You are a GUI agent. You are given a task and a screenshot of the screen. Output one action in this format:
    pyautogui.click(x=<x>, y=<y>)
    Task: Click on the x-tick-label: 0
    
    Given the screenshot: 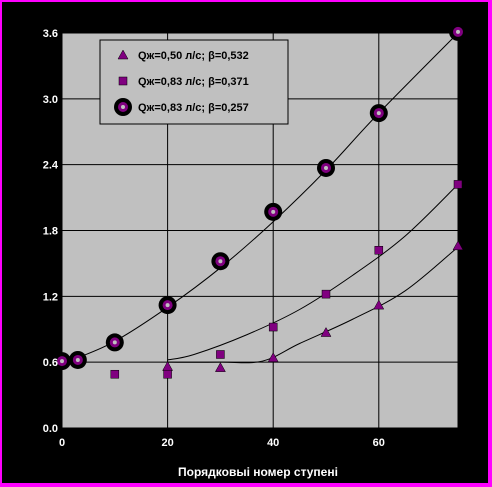 What is the action you would take?
    pyautogui.click(x=62, y=443)
    